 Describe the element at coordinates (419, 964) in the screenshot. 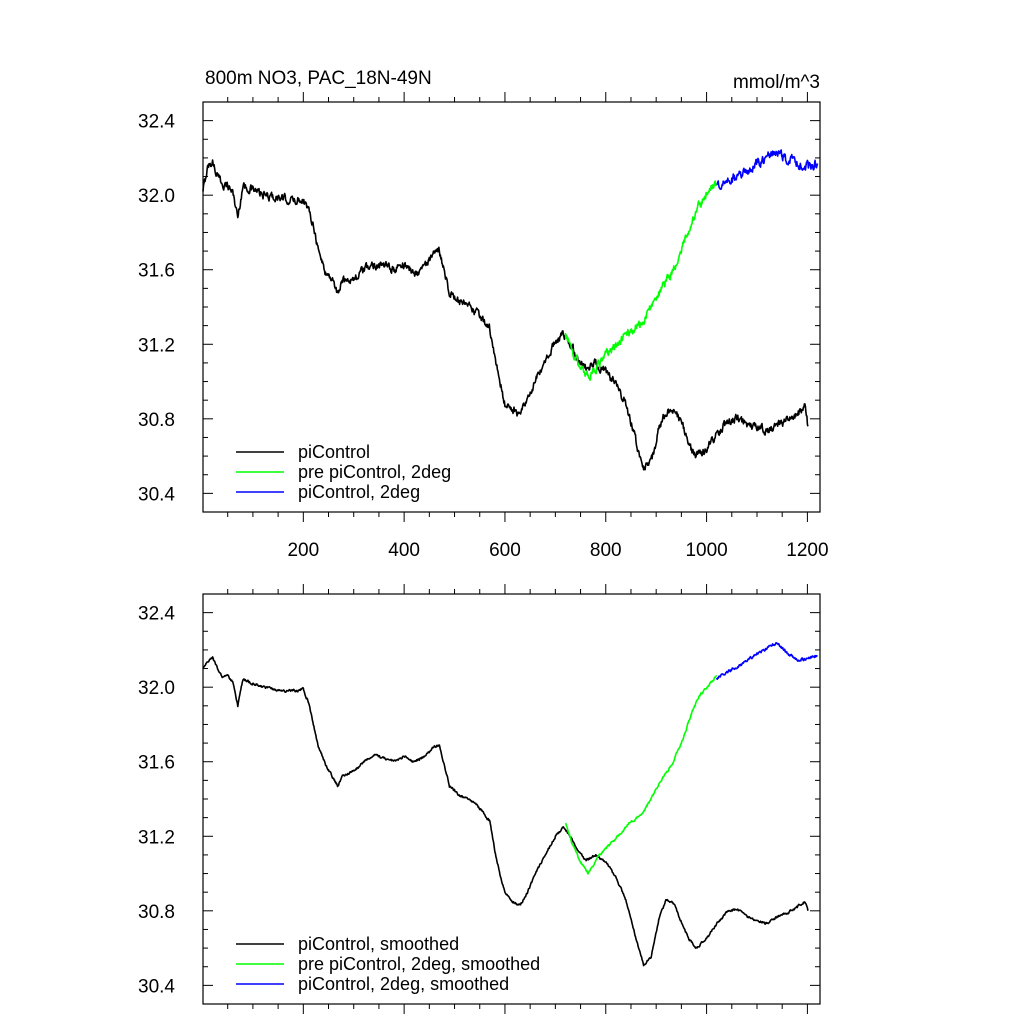

I see `legend-label: pre piControl, 2deg, smoothed` at that location.